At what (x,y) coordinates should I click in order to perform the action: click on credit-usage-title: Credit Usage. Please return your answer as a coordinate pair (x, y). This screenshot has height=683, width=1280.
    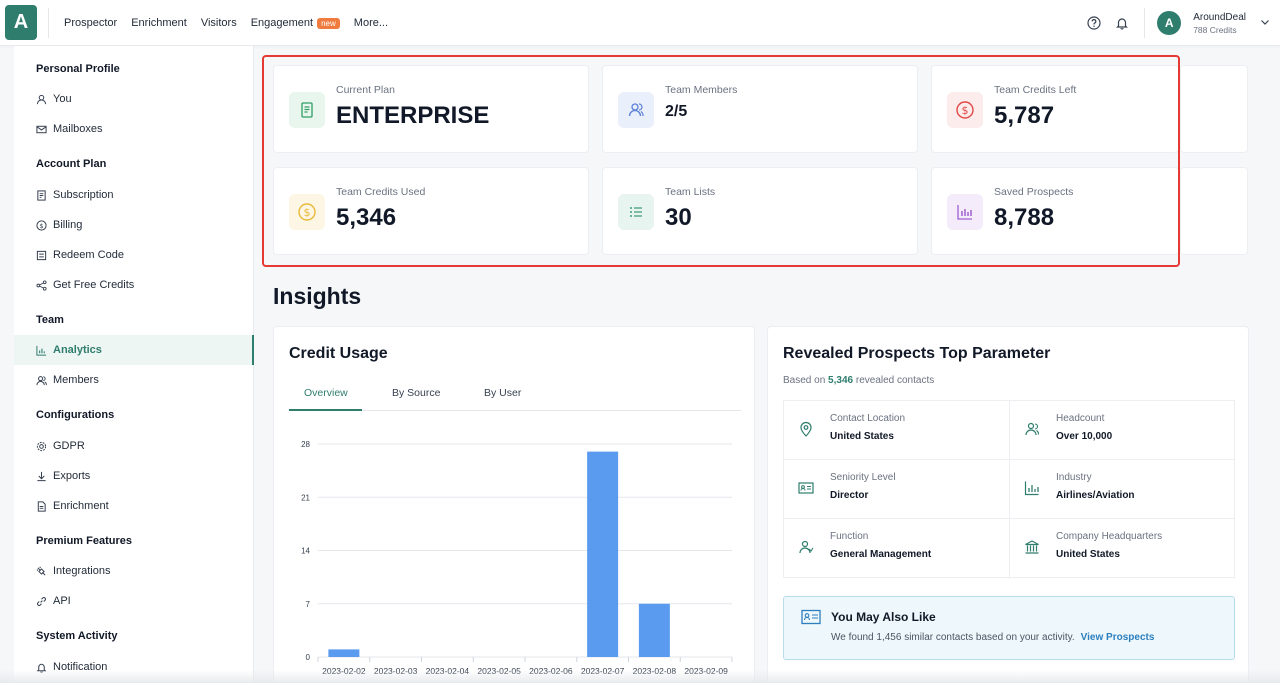
    Looking at the image, I should click on (338, 353).